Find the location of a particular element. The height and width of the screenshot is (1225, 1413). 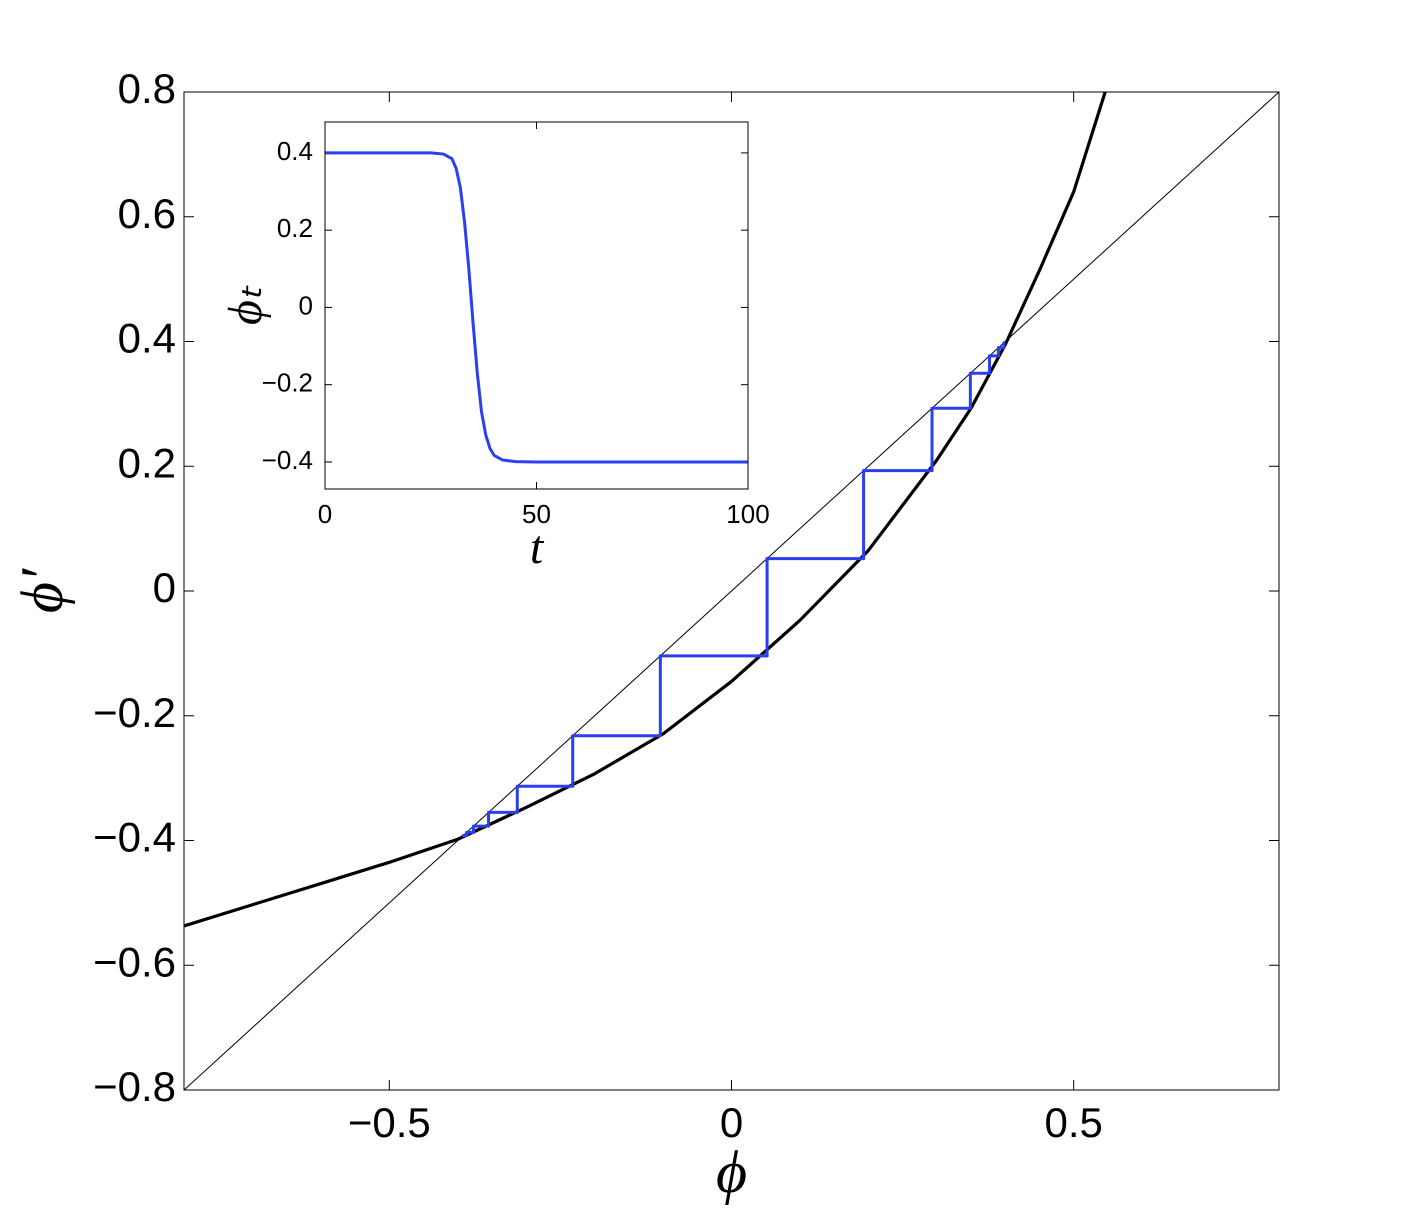

y-tick-label: −0.8 is located at coordinates (134, 1086).